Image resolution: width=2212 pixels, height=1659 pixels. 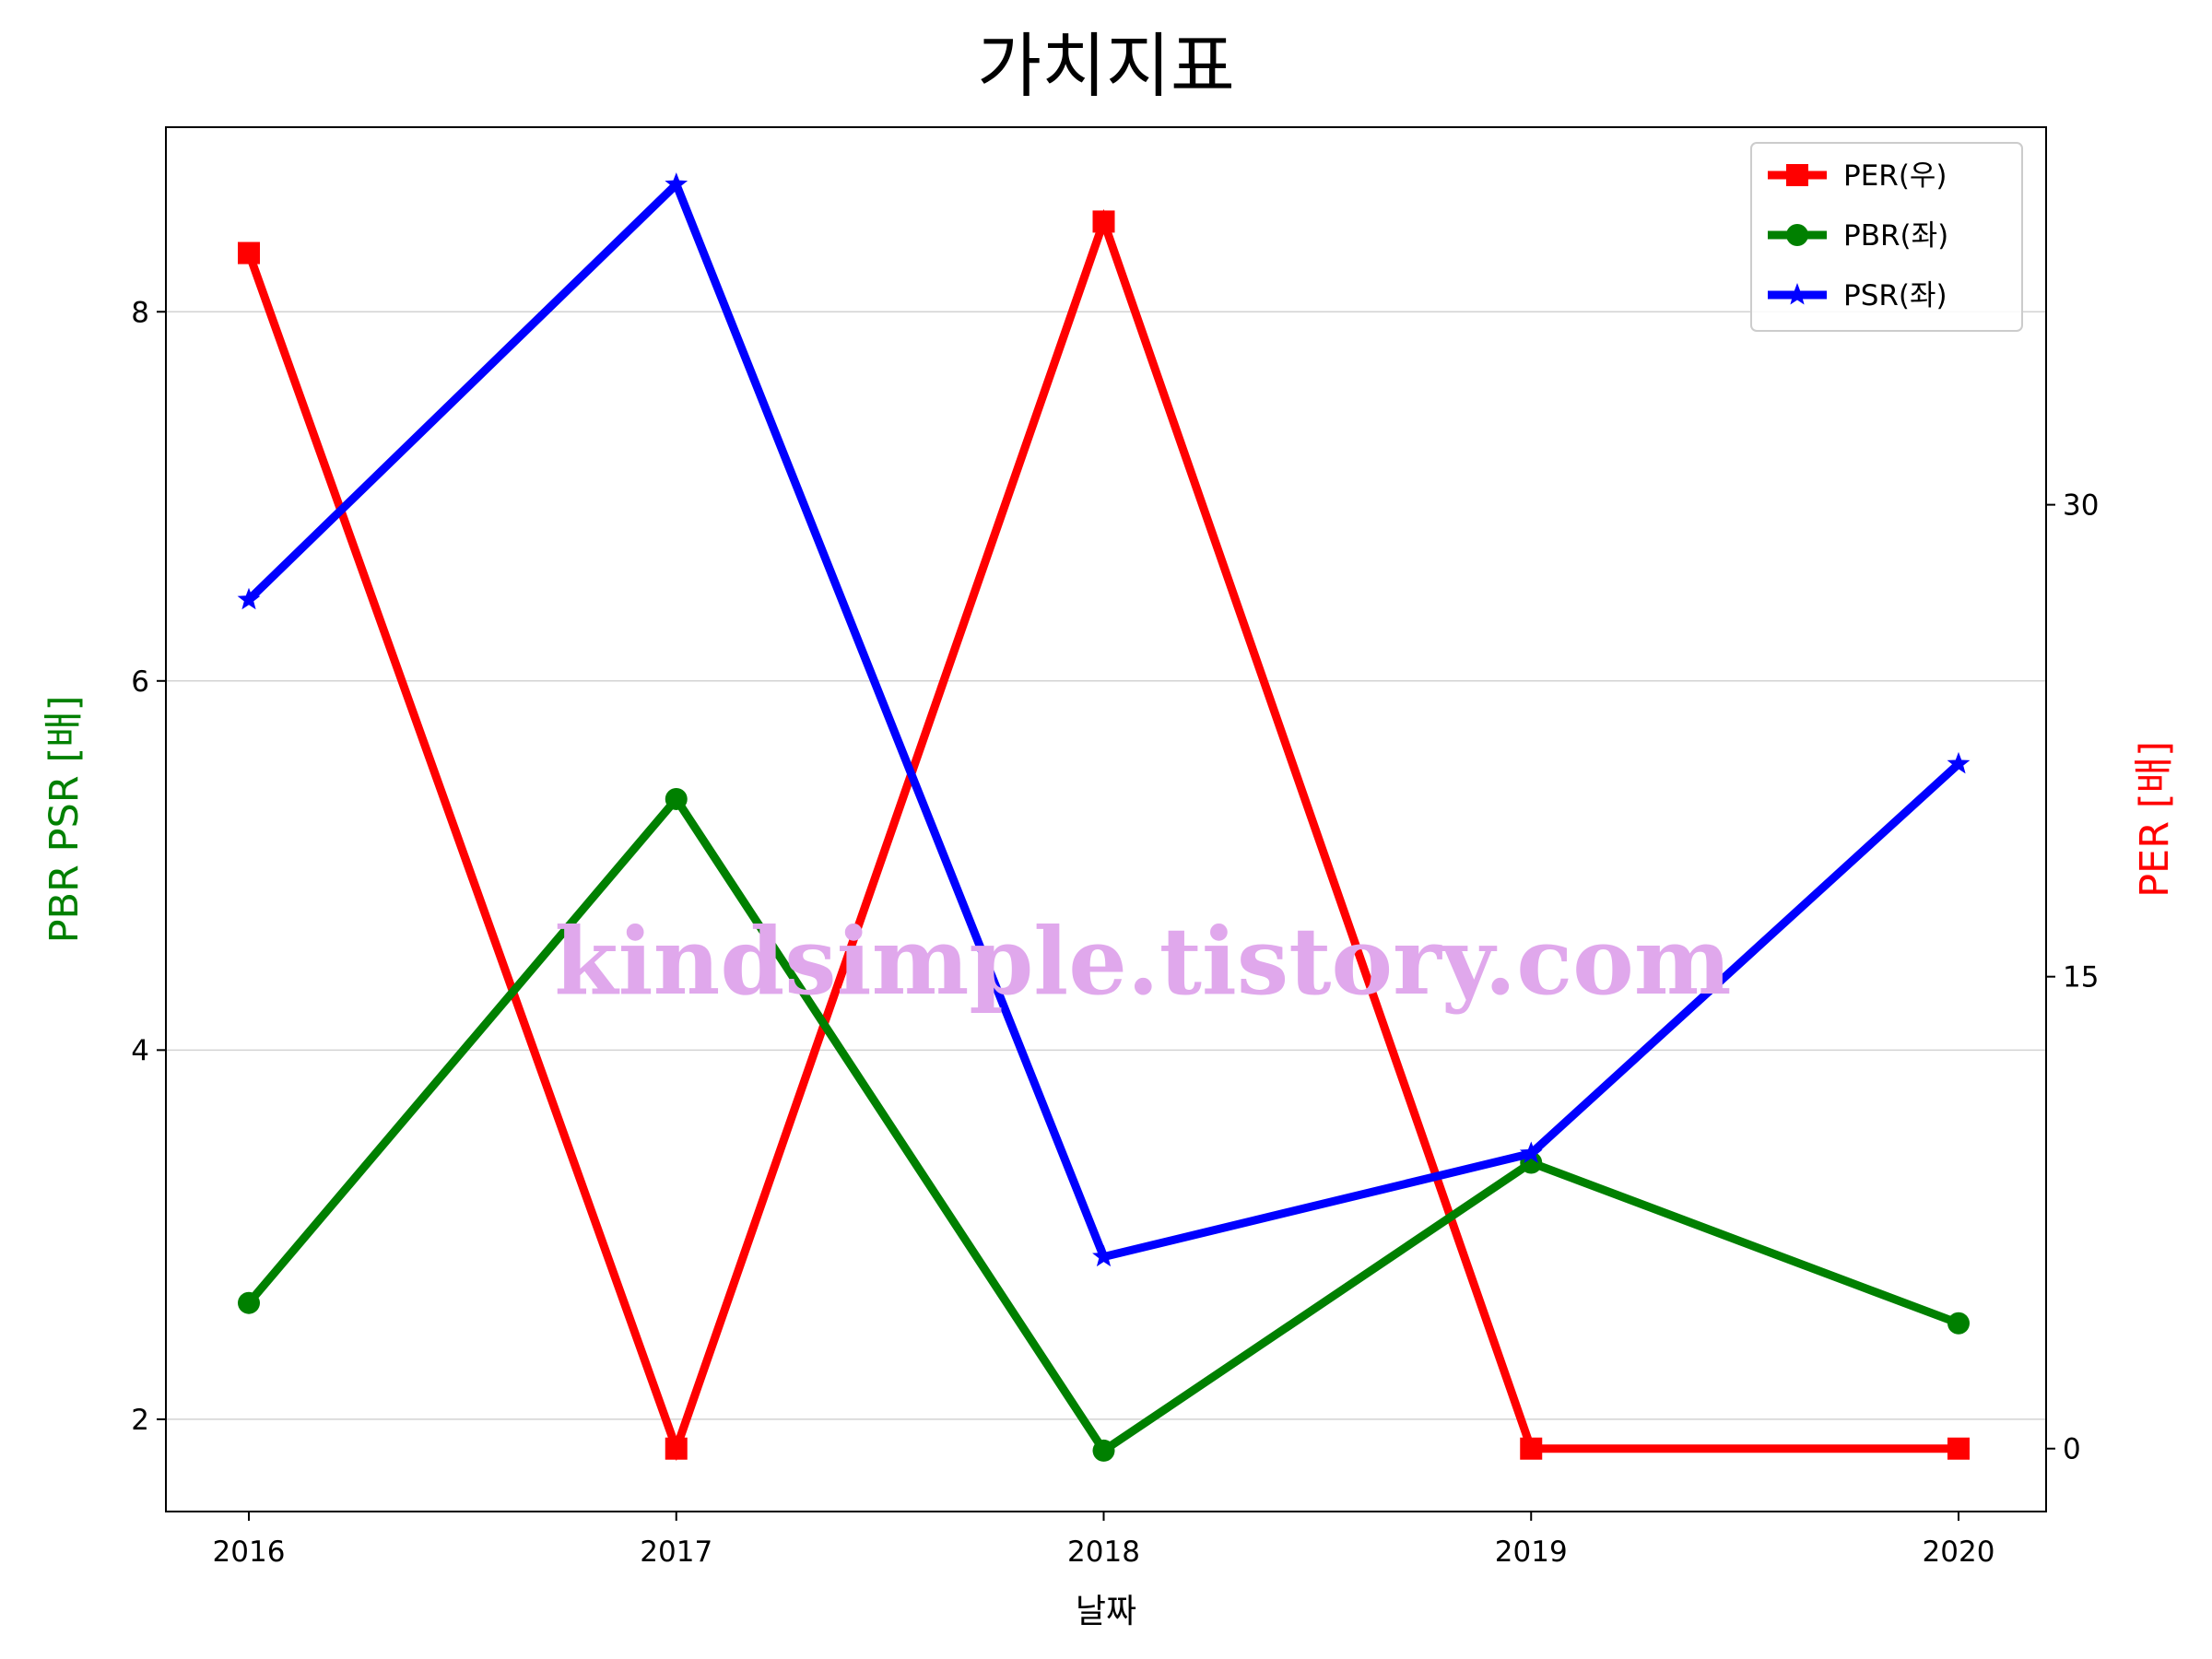 What do you see at coordinates (1103, 1552) in the screenshot?
I see `x-tick-label: 2018` at bounding box center [1103, 1552].